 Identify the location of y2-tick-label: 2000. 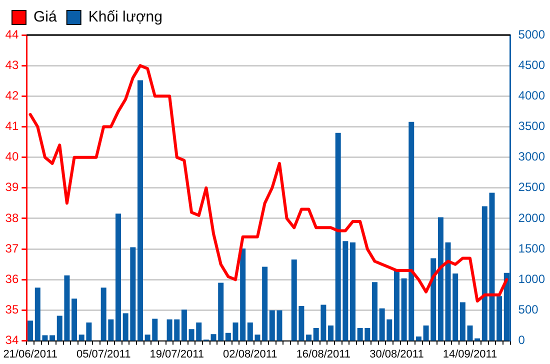
(532, 217).